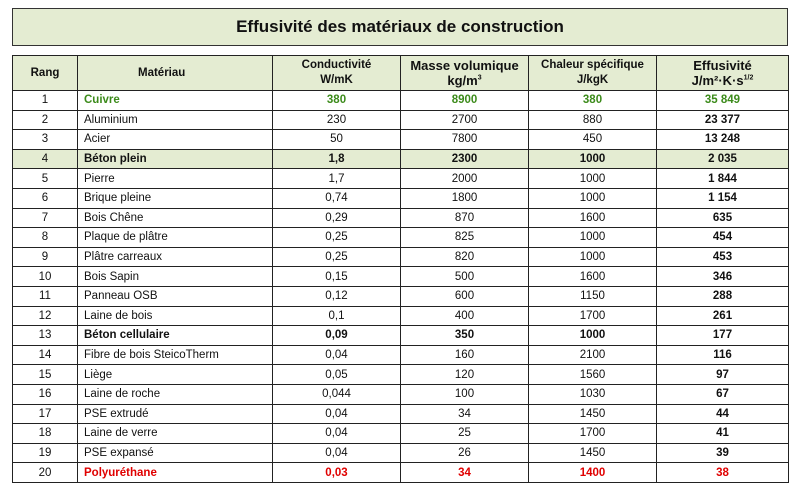 Image resolution: width=800 pixels, height=491 pixels. I want to click on cell-effusivite: 1 154, so click(722, 198).